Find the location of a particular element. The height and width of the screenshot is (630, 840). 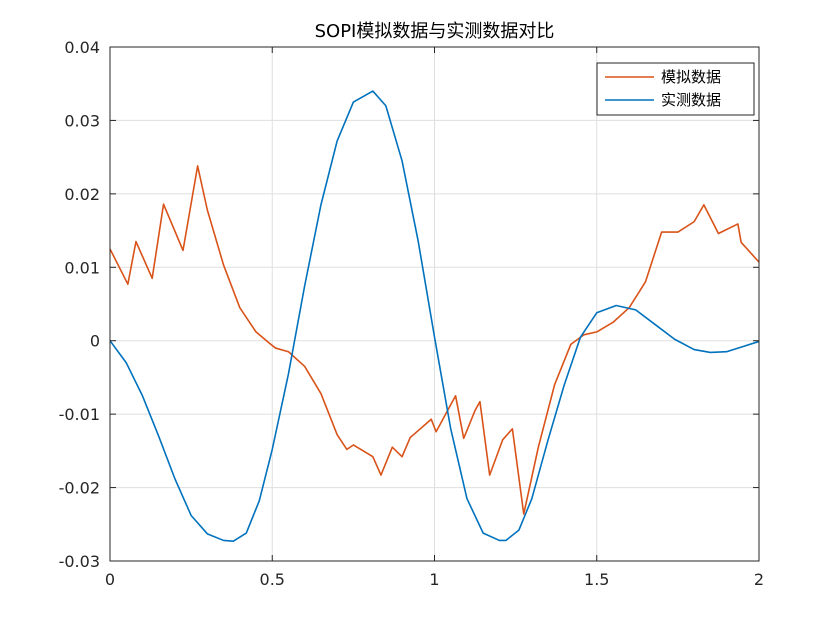

y-tick-label: 0.02 is located at coordinates (82, 194).